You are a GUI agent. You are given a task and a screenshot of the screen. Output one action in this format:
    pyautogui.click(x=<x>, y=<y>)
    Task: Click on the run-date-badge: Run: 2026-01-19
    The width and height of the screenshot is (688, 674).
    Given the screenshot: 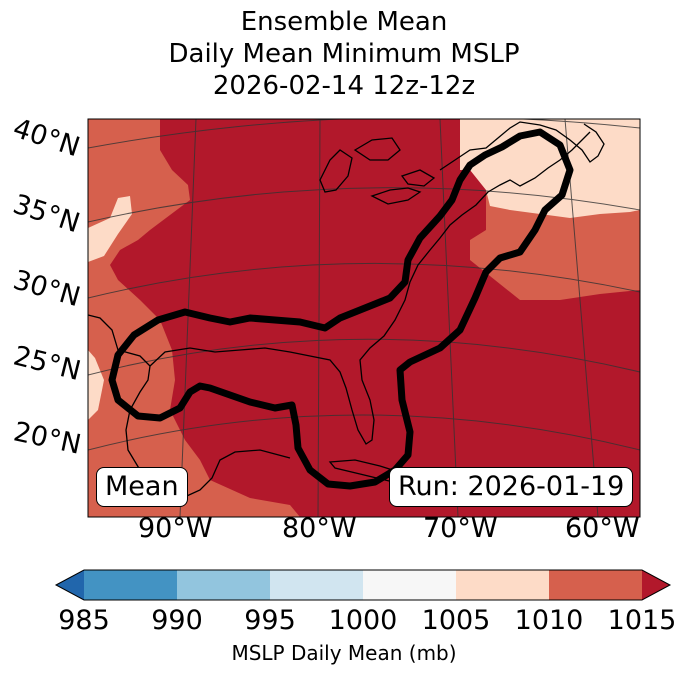 What is the action you would take?
    pyautogui.click(x=511, y=487)
    